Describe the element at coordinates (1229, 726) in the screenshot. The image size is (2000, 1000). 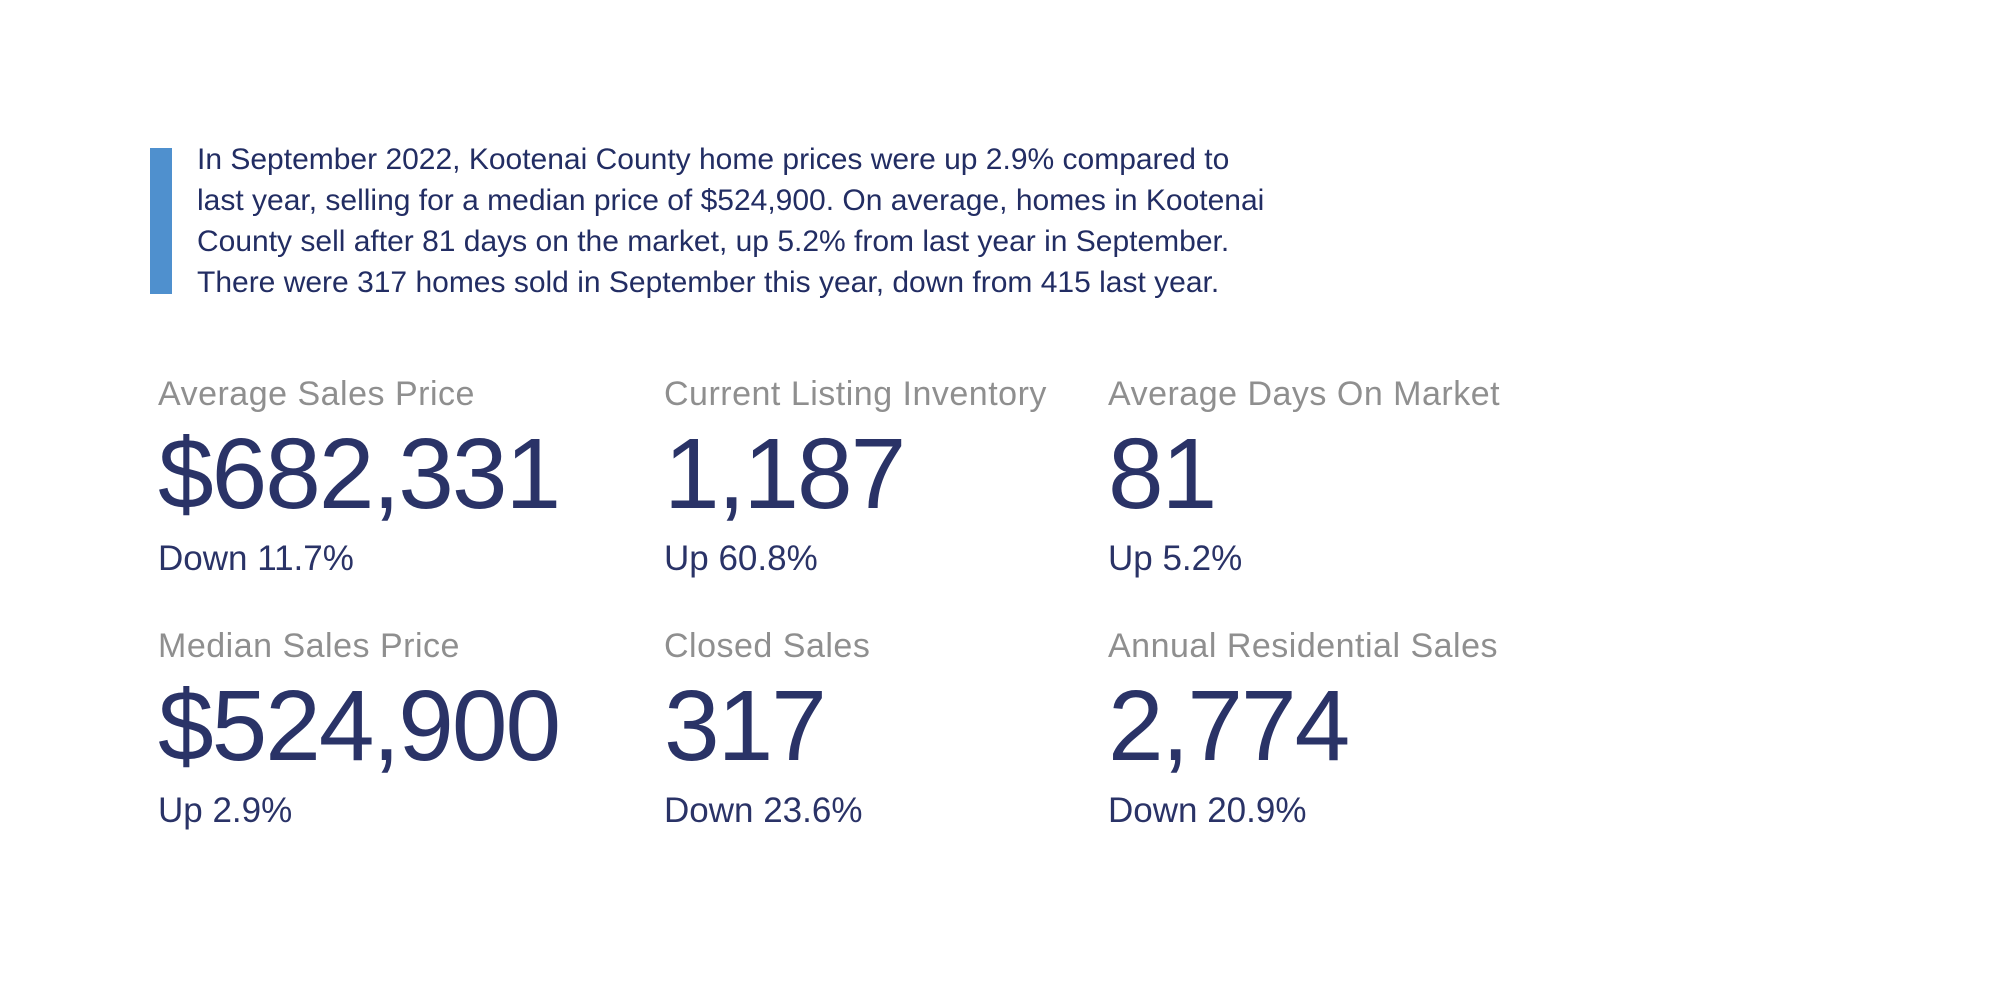
I see `stat-value: 2,774` at that location.